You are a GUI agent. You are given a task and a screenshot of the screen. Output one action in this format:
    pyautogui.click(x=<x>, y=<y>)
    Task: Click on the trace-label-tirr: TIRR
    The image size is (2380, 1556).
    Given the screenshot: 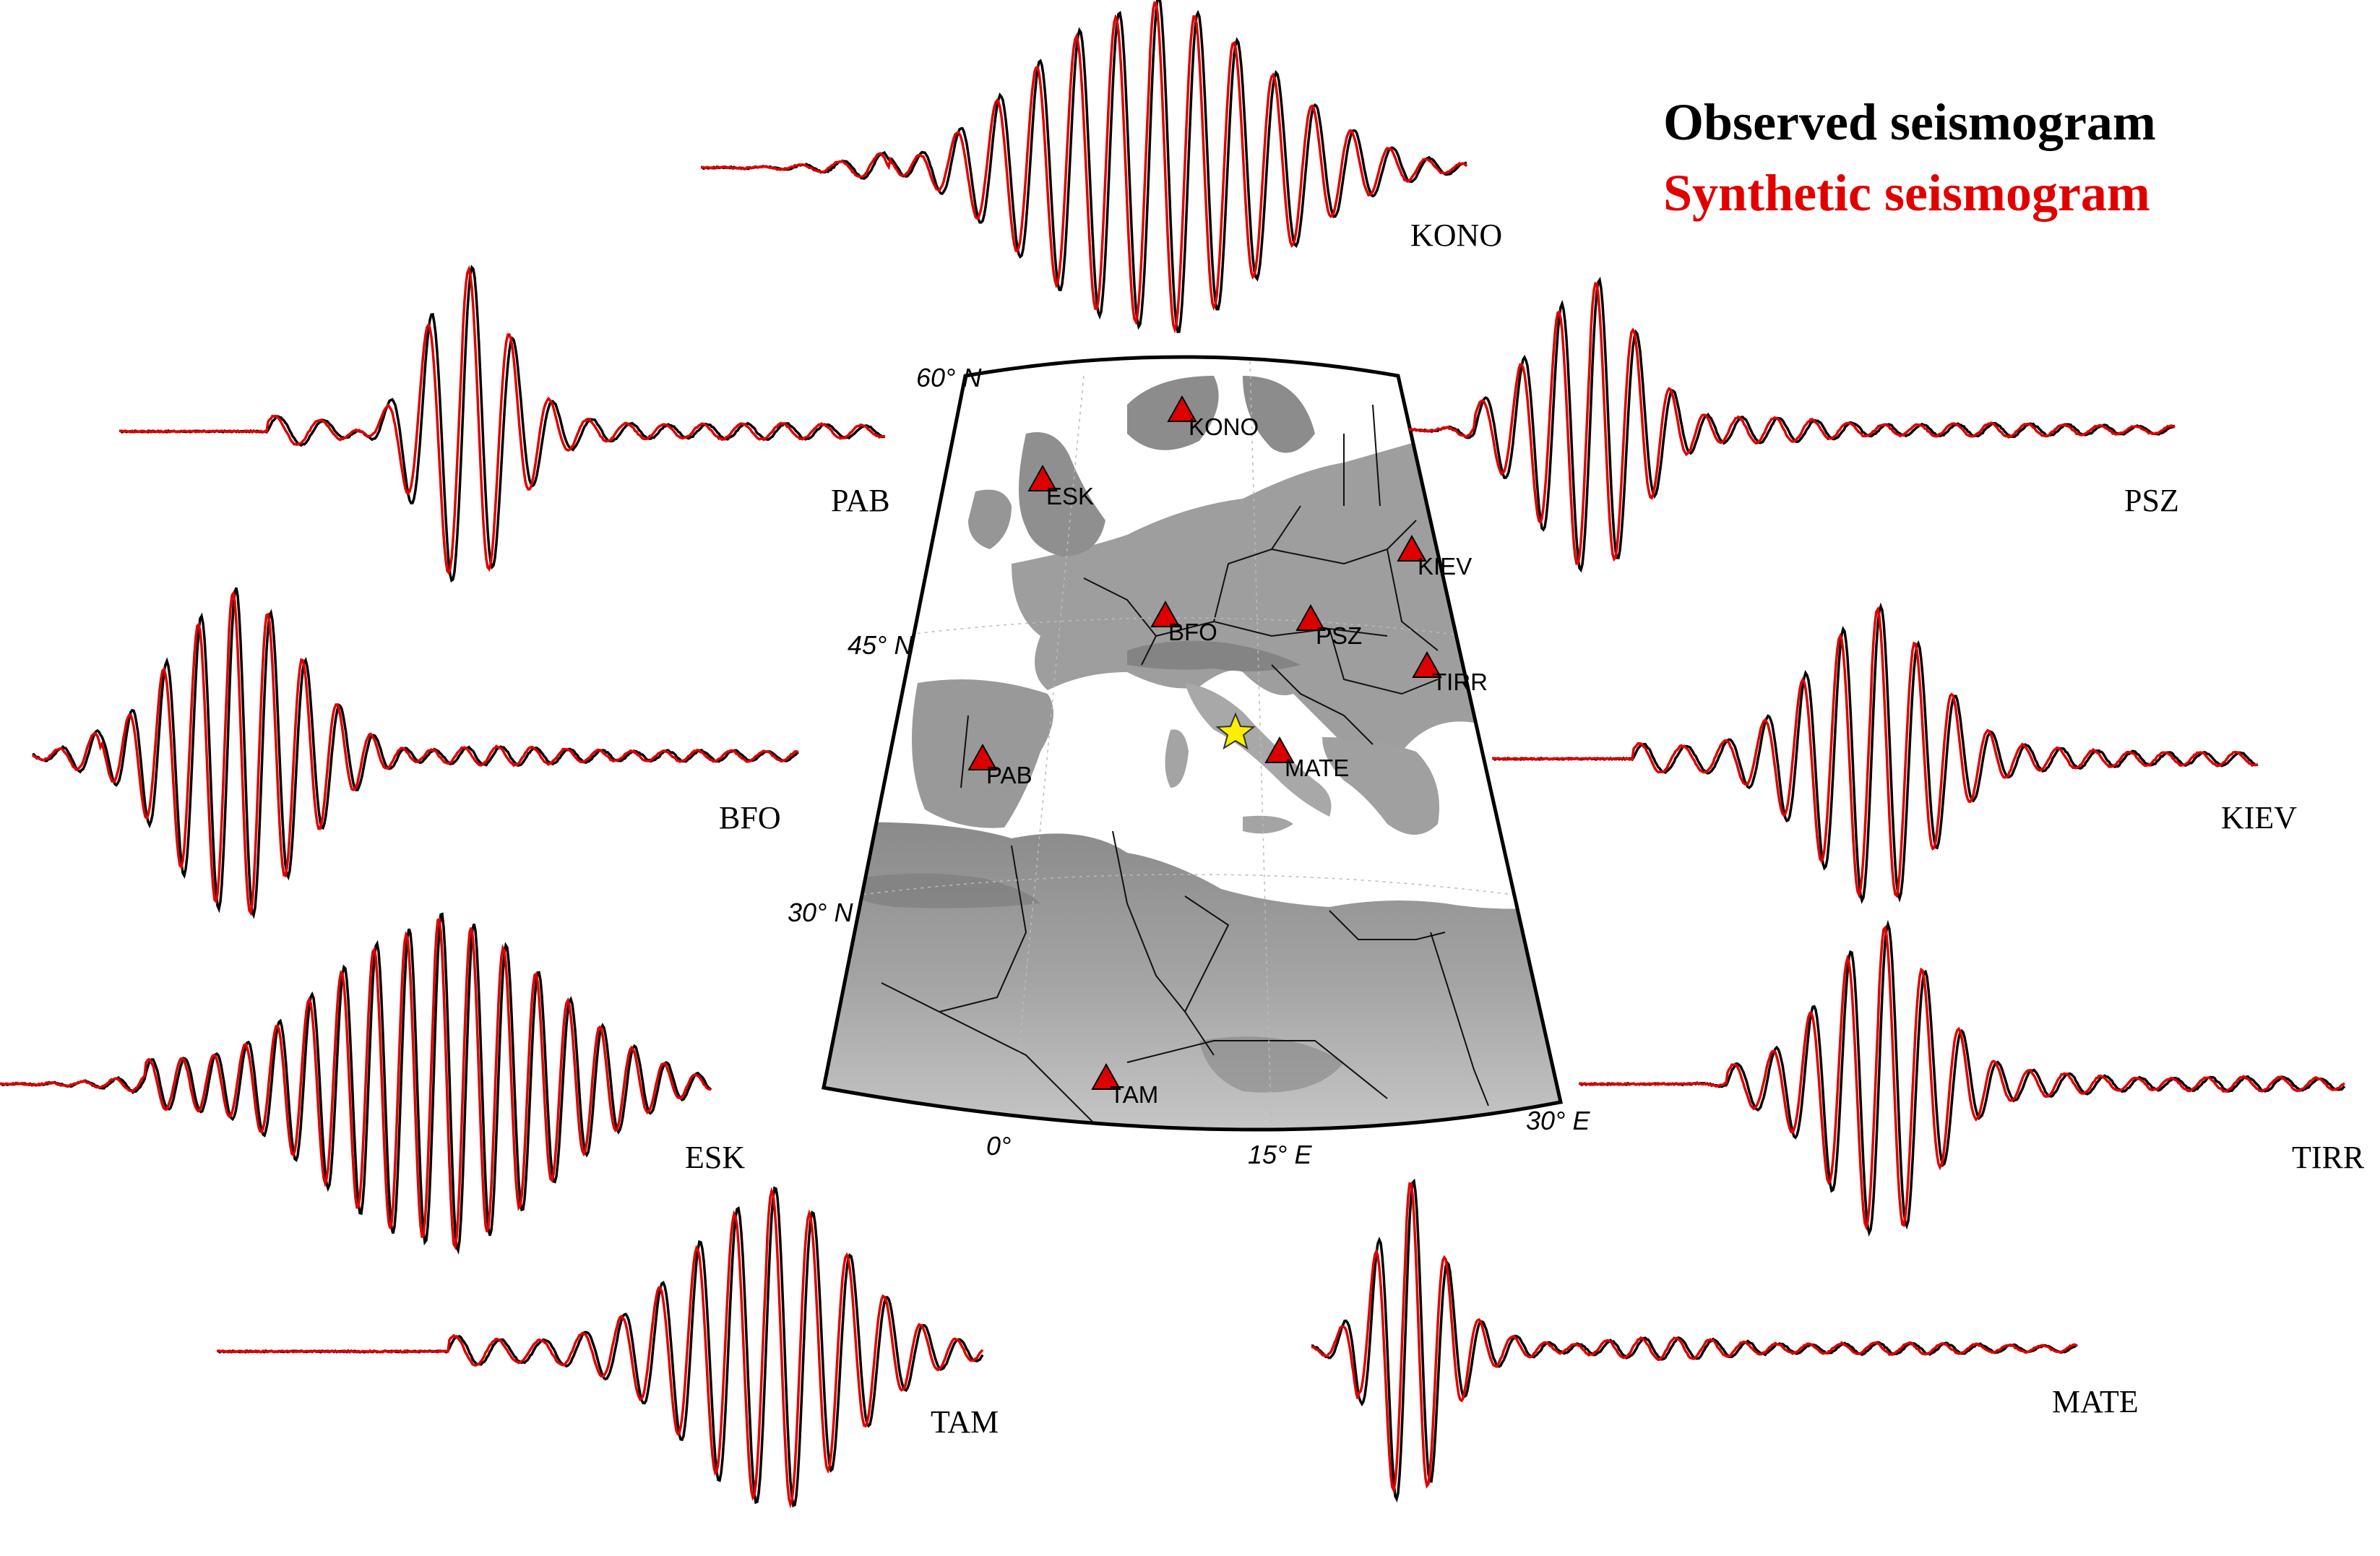 What is the action you would take?
    pyautogui.click(x=2328, y=1157)
    